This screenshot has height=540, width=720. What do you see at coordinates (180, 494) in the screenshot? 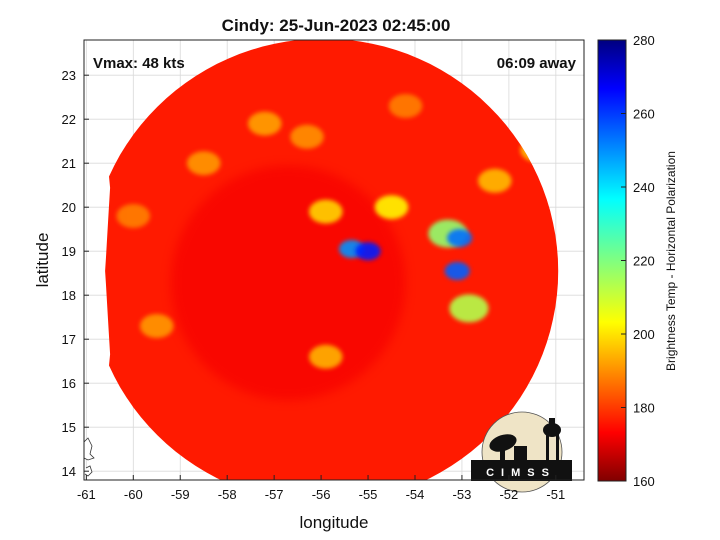
I see `x-tick-label: -59` at bounding box center [180, 494].